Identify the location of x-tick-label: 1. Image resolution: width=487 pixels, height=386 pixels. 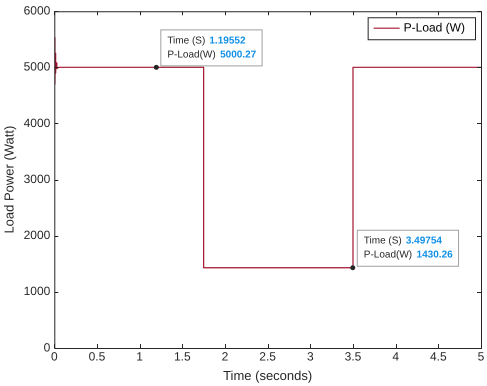
(140, 357).